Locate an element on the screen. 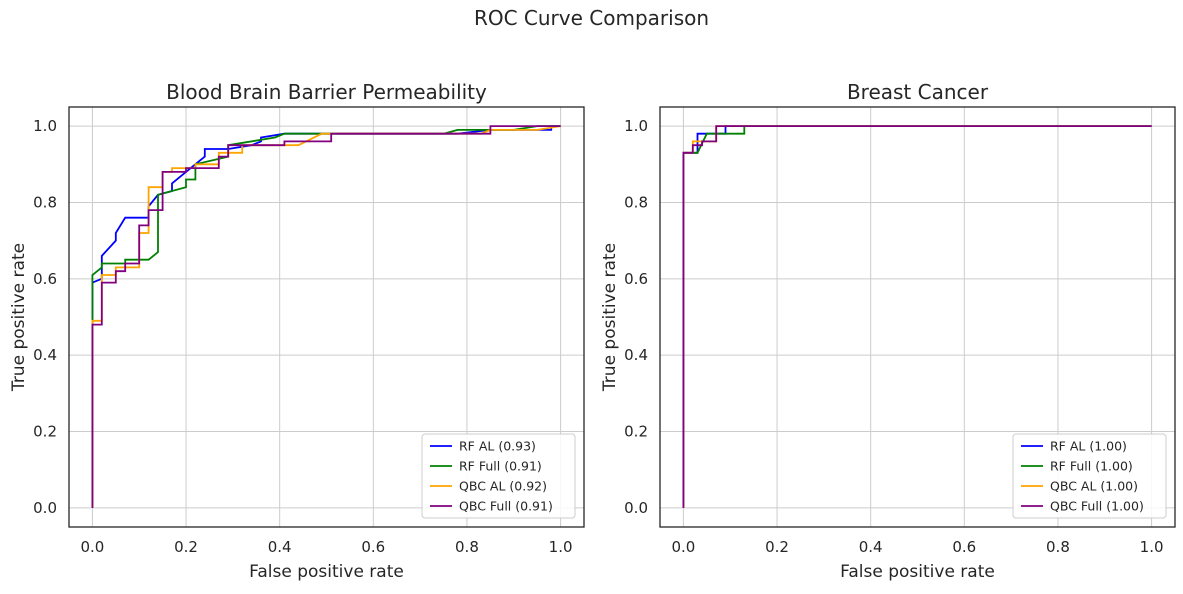 The width and height of the screenshot is (1183, 594). chart-1-legend-box is located at coordinates (498, 476).